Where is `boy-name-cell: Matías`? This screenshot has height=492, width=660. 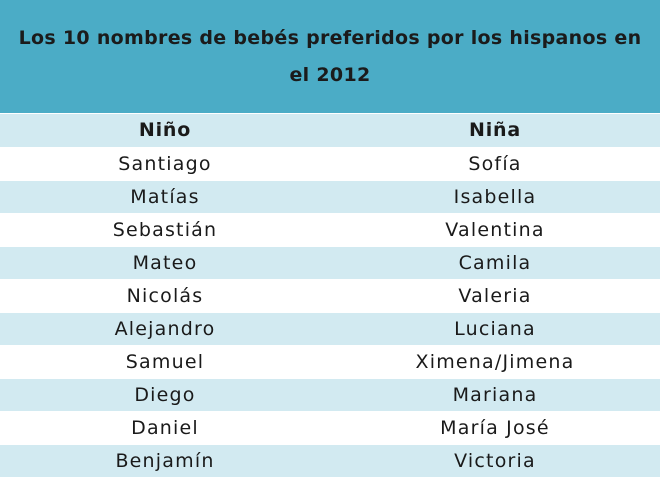 boy-name-cell: Matías is located at coordinates (165, 197).